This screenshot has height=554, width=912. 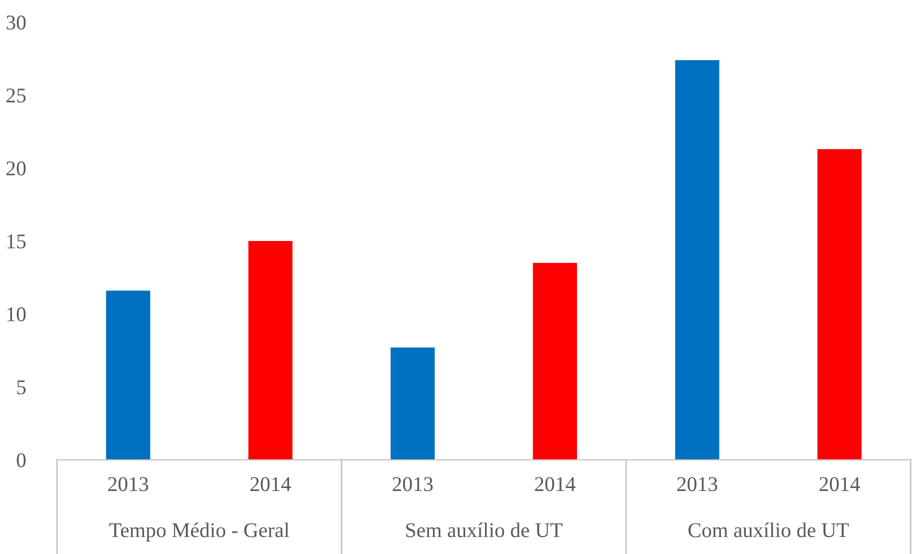 I want to click on text: Sem auxílio de UT, so click(x=484, y=530).